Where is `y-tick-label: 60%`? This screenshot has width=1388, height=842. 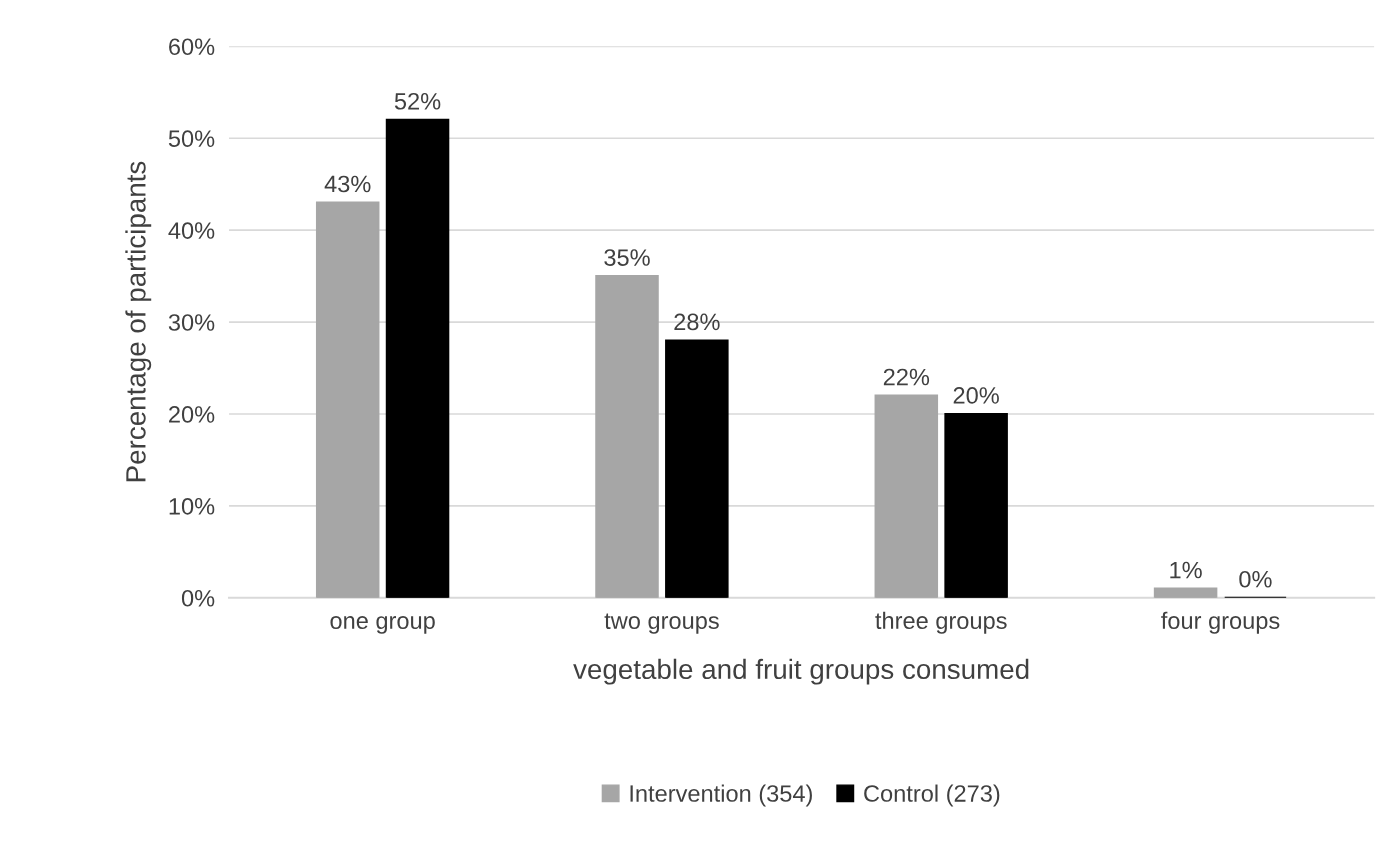 y-tick-label: 60% is located at coordinates (192, 47).